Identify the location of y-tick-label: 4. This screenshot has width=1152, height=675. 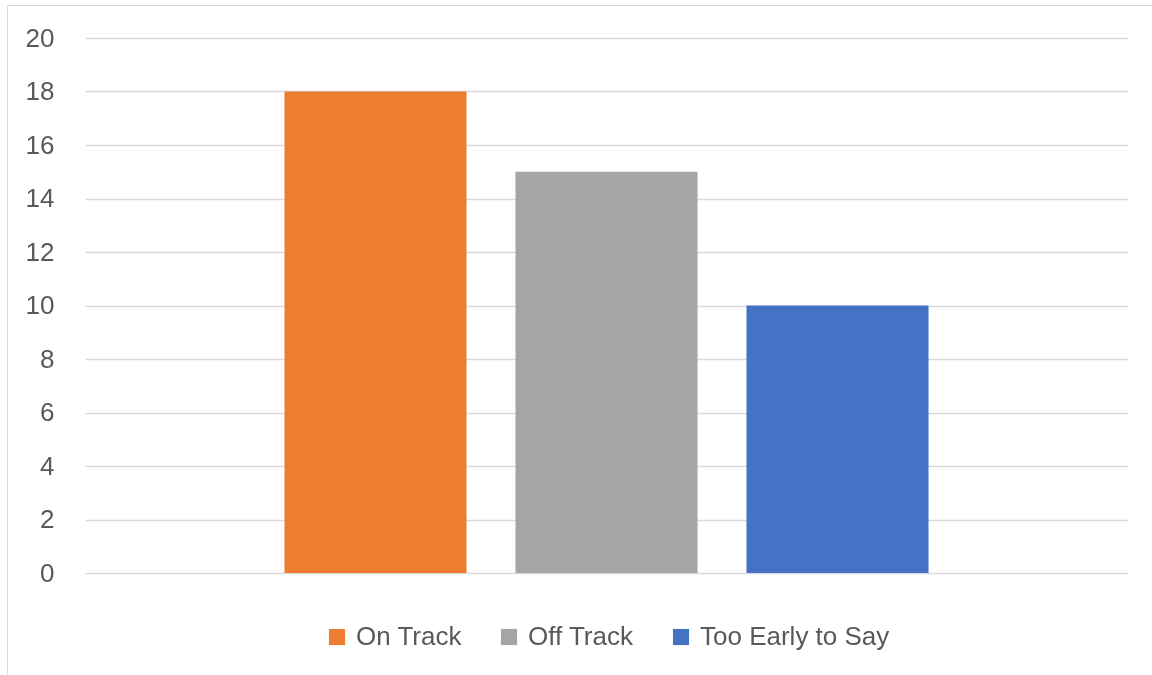
(47, 465).